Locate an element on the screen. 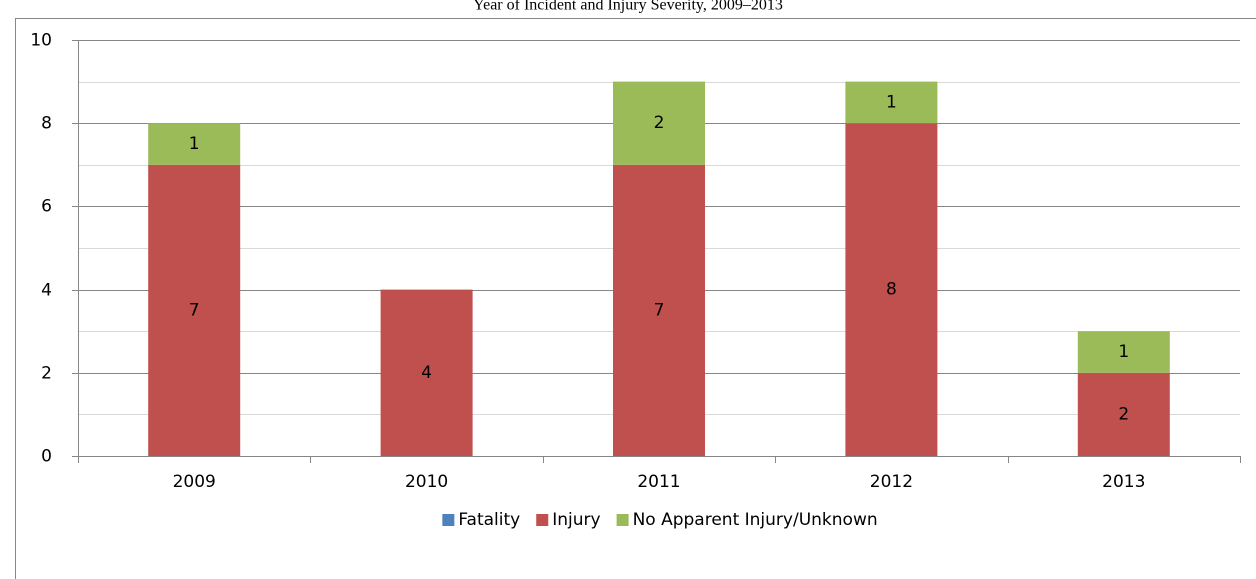  y-tick-label: 4 is located at coordinates (46, 291).